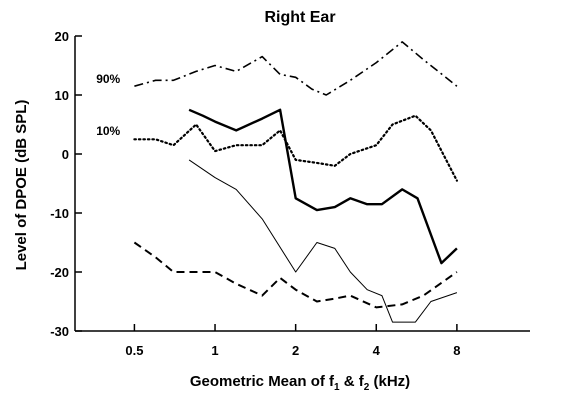  I want to click on y-tick-label: 20, so click(62, 36).